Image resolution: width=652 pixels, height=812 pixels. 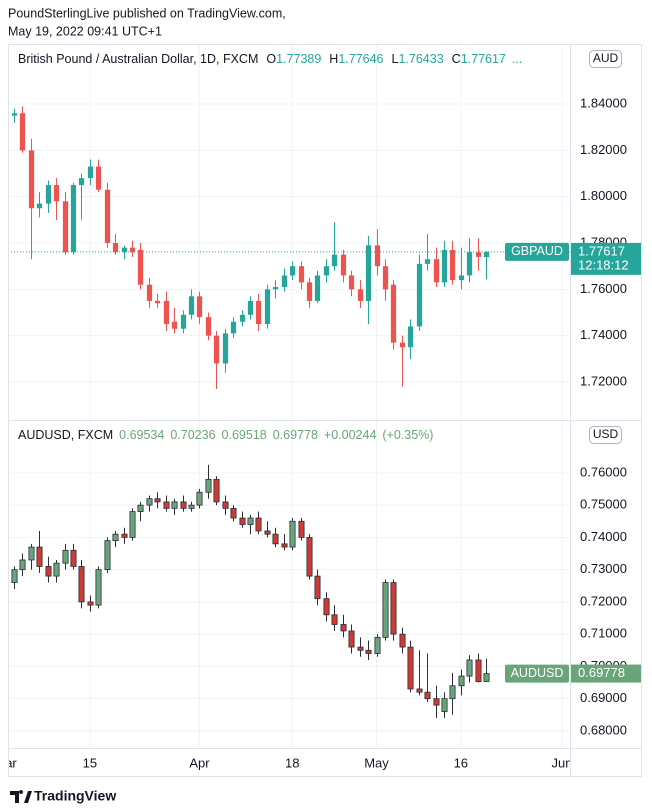 I want to click on symbol-tag-text: GBPAUD, so click(x=537, y=251).